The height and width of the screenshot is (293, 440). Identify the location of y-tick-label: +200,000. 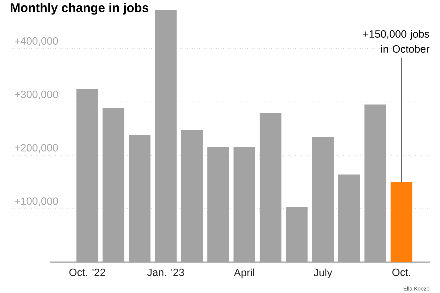
(36, 148).